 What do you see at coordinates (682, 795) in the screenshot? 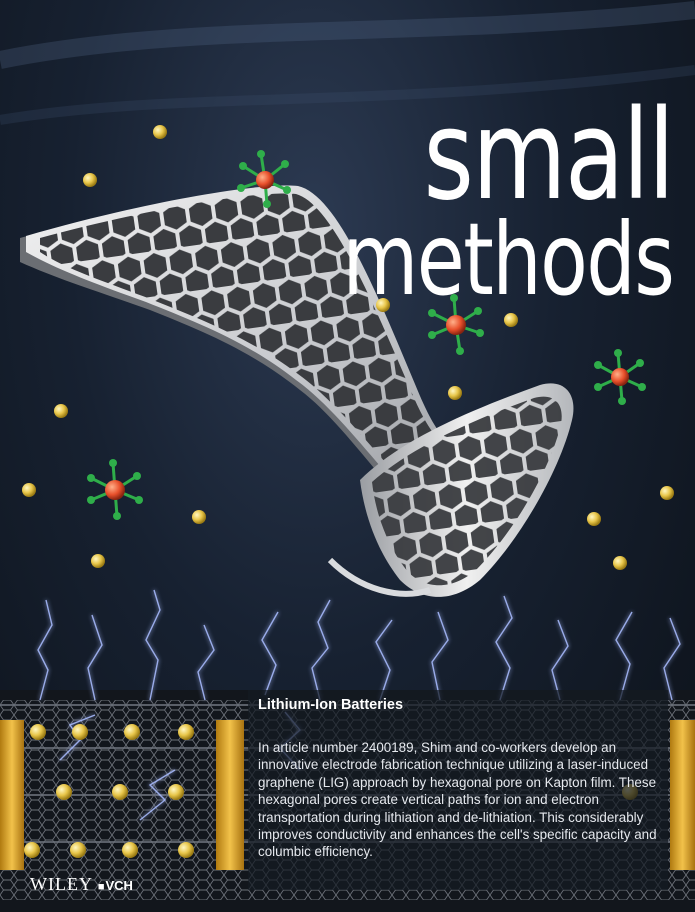
I see `current-collector-right` at bounding box center [682, 795].